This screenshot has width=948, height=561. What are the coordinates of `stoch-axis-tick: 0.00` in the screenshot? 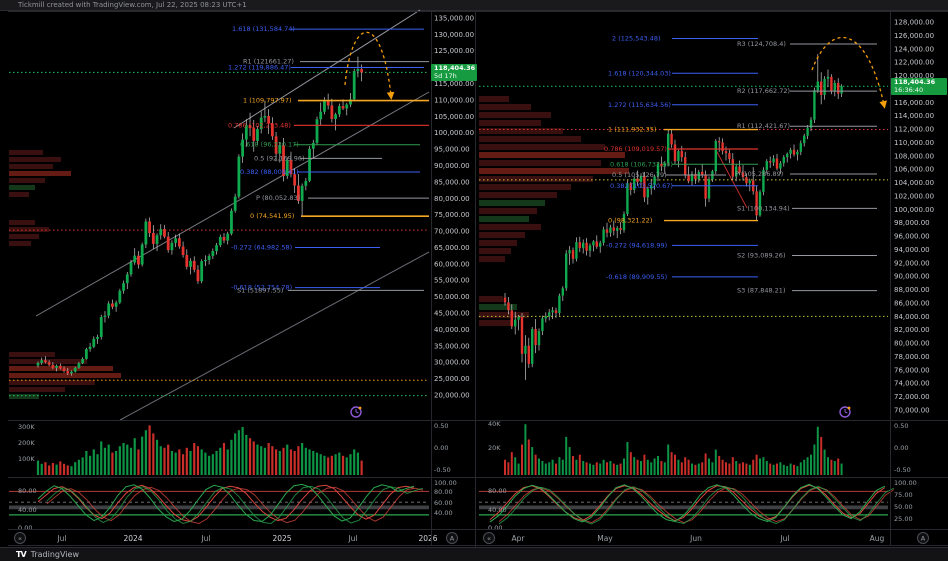 It's located at (25, 528).